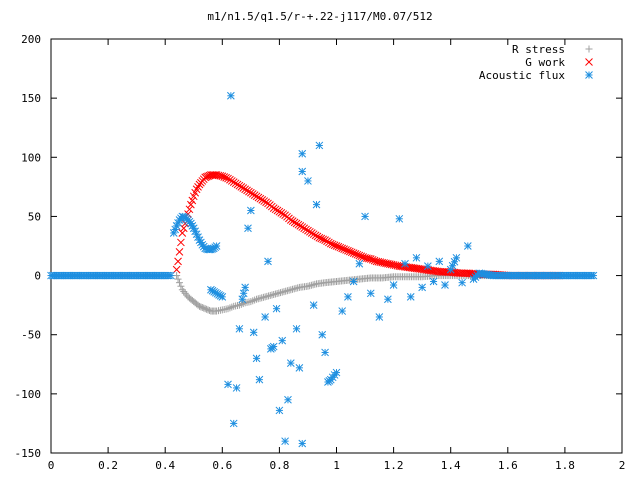 This screenshot has width=640, height=480. What do you see at coordinates (28, 453) in the screenshot?
I see `y-tick-label: -150` at bounding box center [28, 453].